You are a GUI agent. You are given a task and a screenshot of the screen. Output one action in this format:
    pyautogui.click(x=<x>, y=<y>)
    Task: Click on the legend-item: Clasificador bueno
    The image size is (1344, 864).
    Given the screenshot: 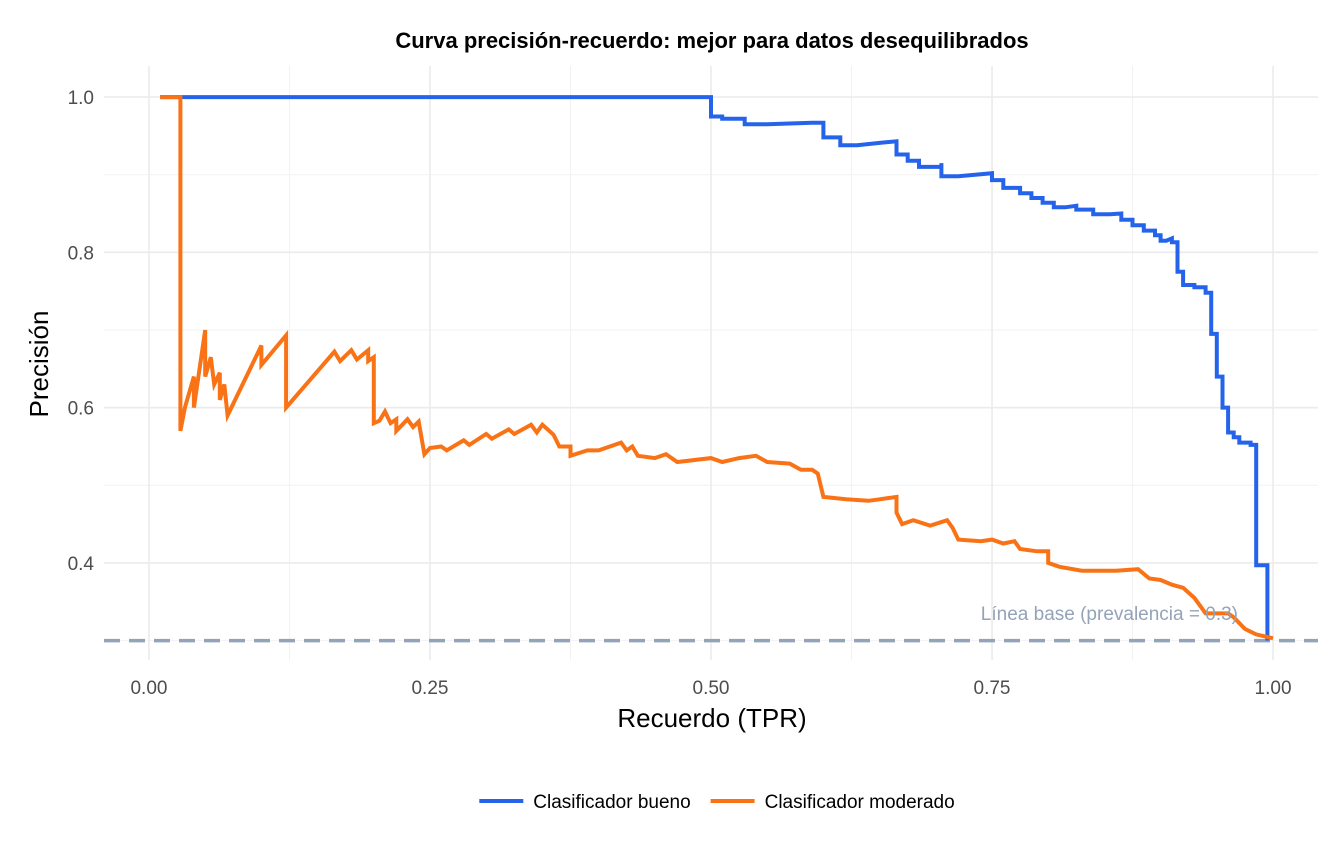 What is the action you would take?
    pyautogui.click(x=585, y=802)
    